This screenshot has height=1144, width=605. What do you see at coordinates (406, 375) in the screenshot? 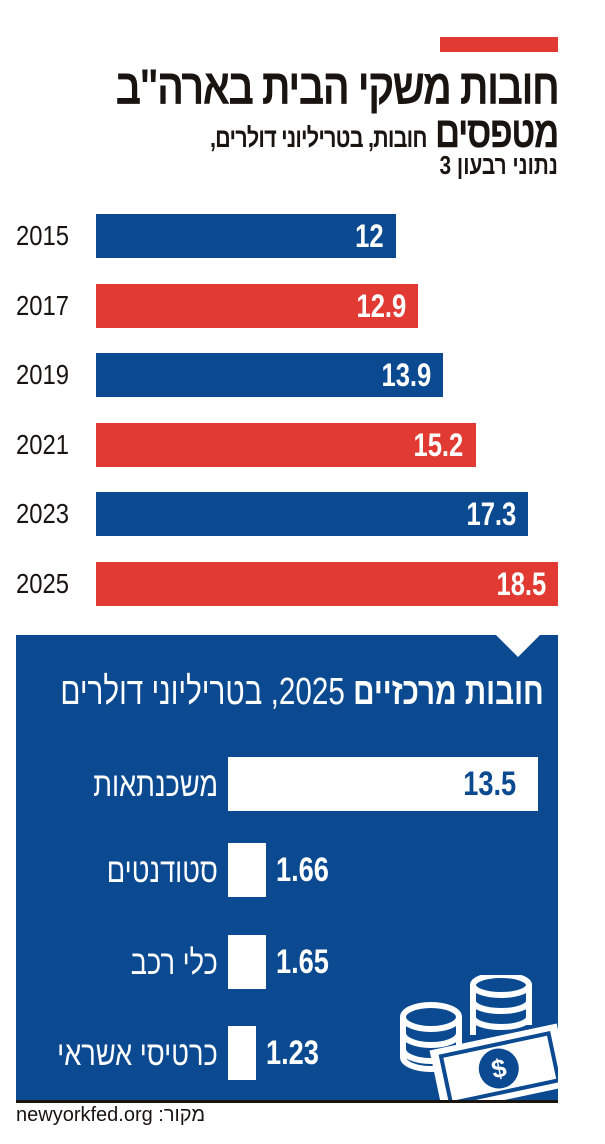
I see `bar-value-label: 13.9` at bounding box center [406, 375].